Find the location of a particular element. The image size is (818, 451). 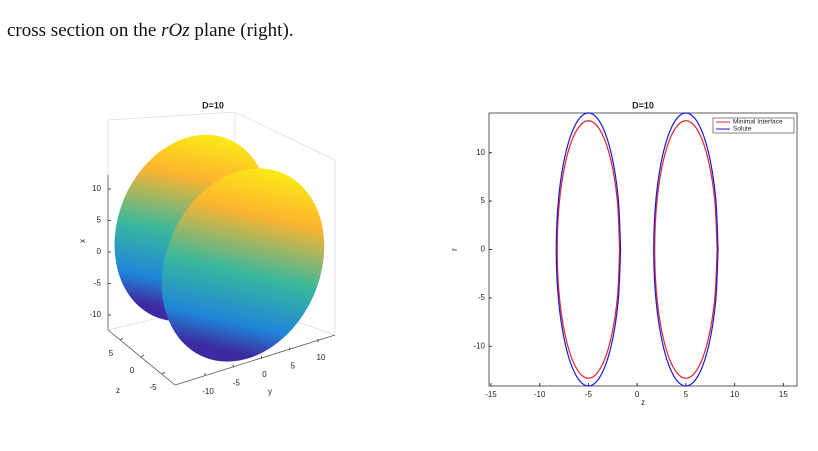

legend-label: Solute is located at coordinates (742, 129).